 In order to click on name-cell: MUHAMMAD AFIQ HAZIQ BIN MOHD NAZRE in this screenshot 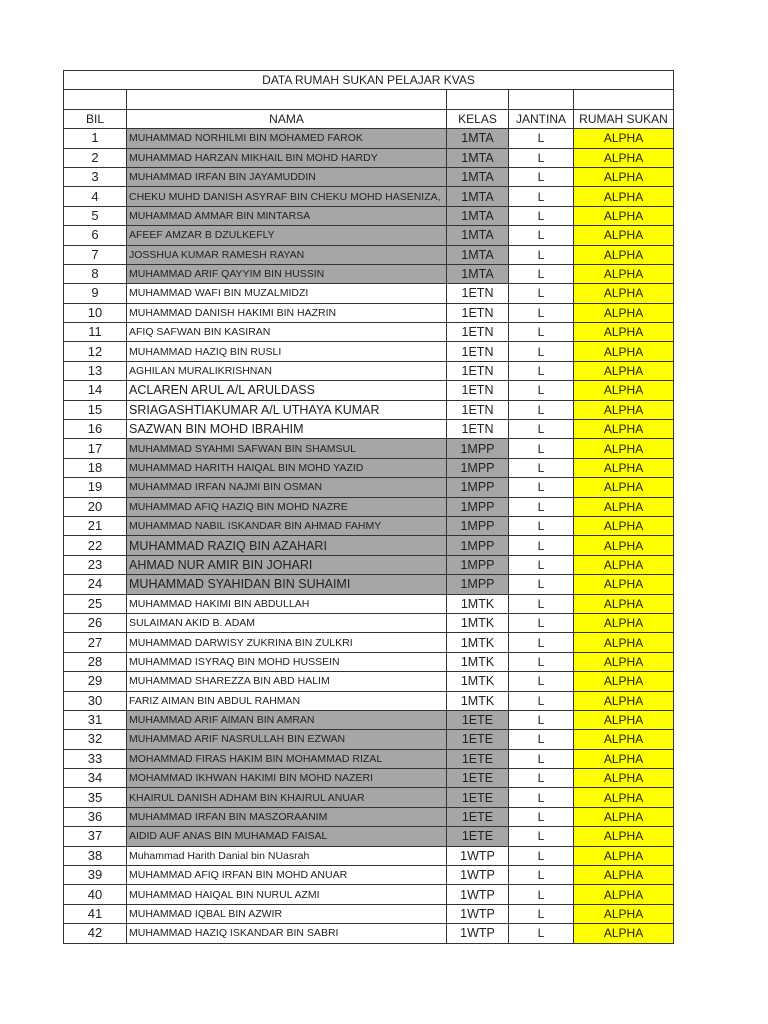, I will do `click(286, 506)`.